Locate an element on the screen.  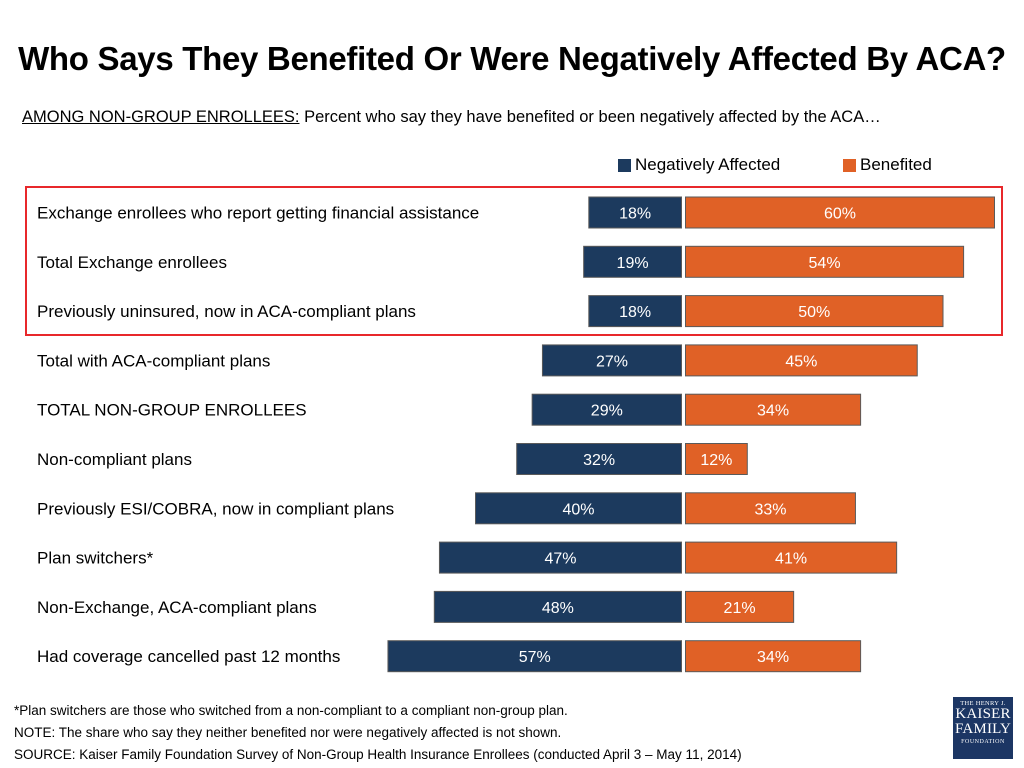
bar-benefited-total-exchange-enrollees is located at coordinates (825, 261).